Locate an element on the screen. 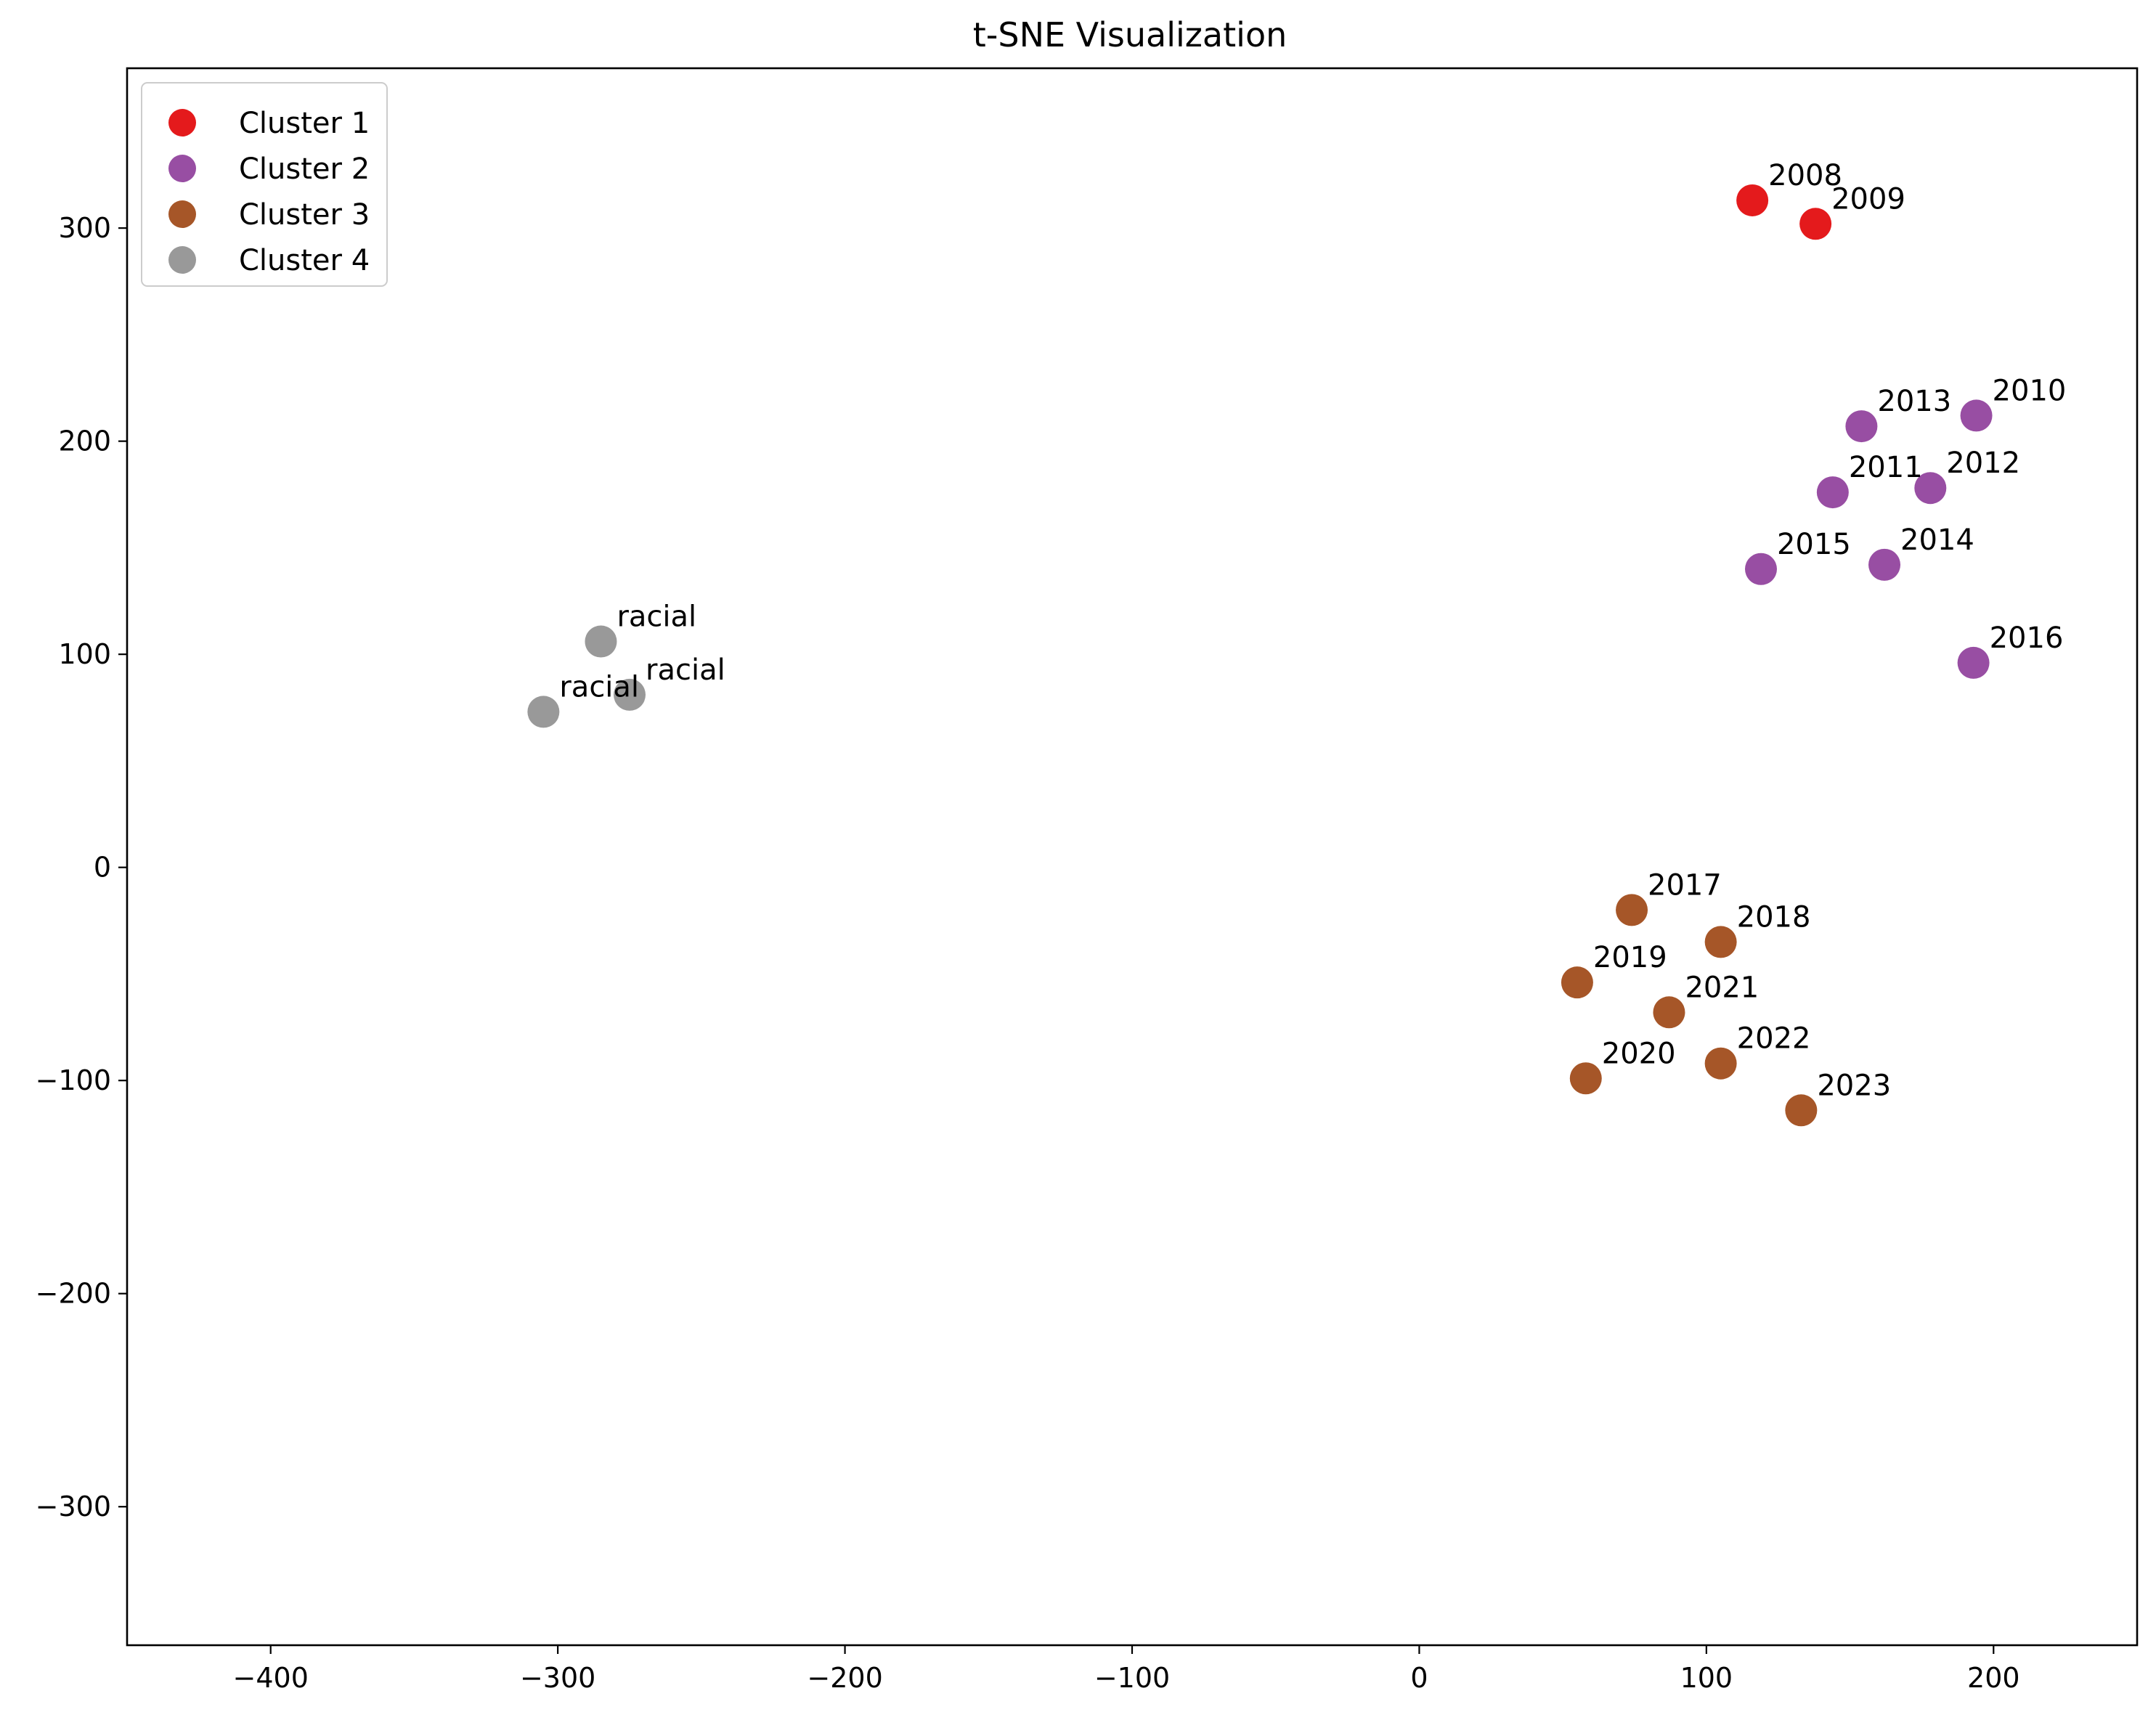 Image resolution: width=2156 pixels, height=1720 pixels. point-label: 2017 is located at coordinates (1685, 885).